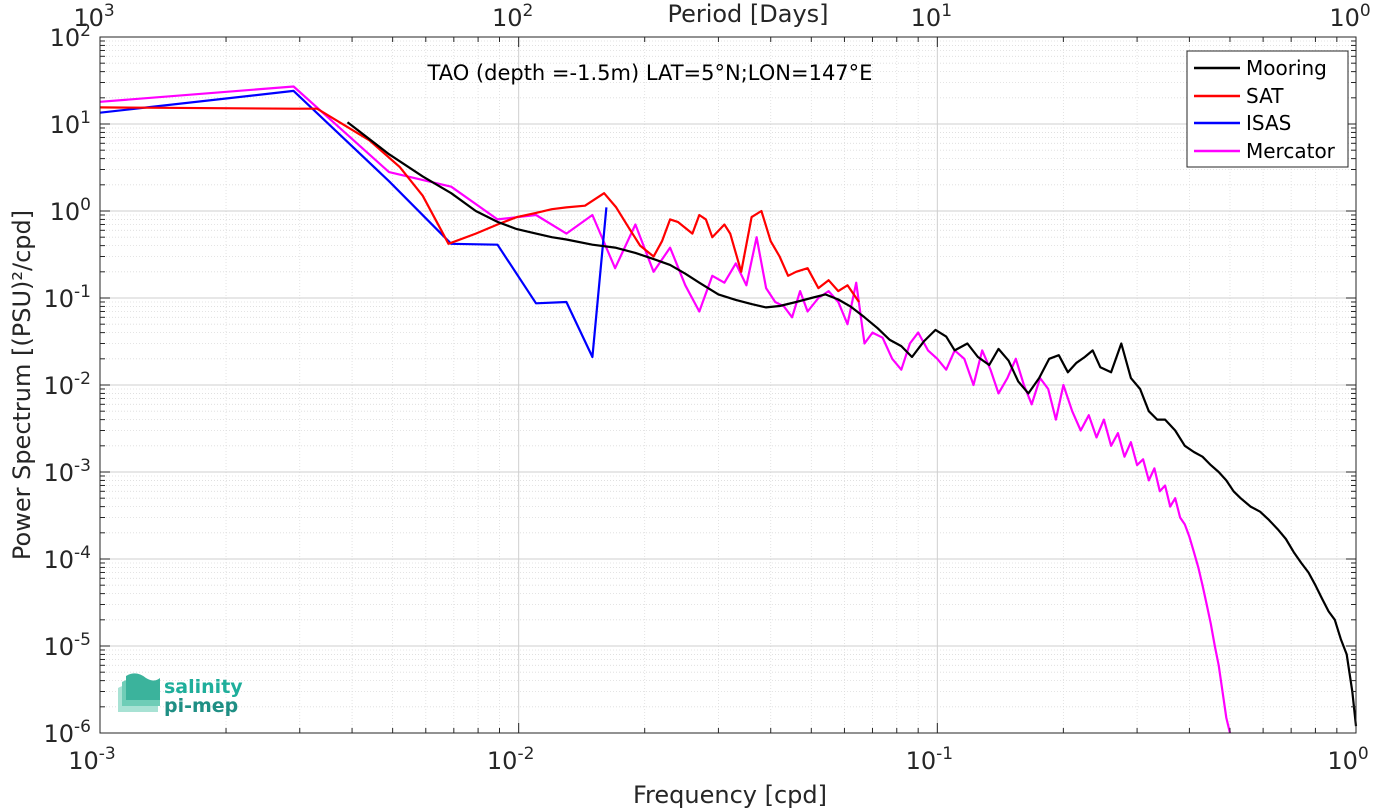  I want to click on y-axis-label: Power Spectrum [(PSU)²/cpd], so click(22, 385).